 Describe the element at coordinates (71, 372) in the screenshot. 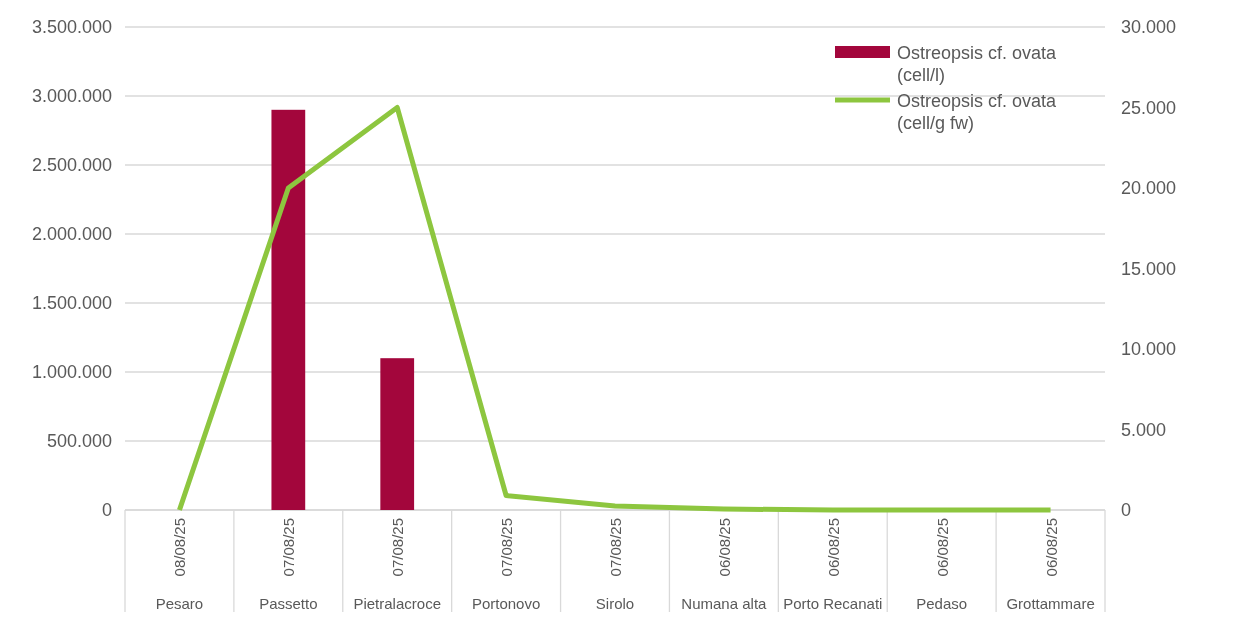

I see `y-tick-label: 1.000.000` at that location.